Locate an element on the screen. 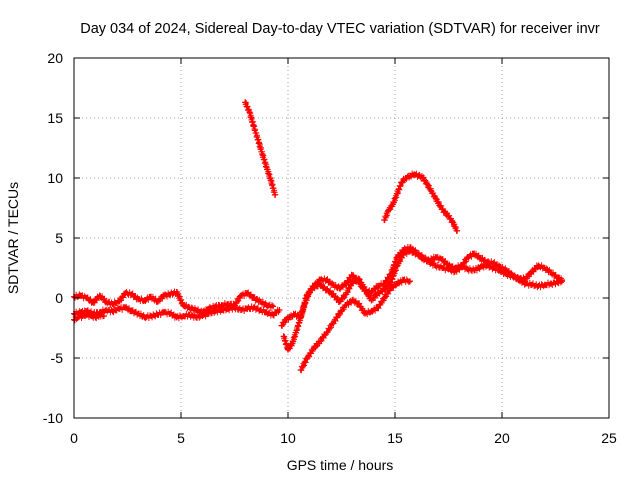  y-tick-label: -10 is located at coordinates (53, 418).